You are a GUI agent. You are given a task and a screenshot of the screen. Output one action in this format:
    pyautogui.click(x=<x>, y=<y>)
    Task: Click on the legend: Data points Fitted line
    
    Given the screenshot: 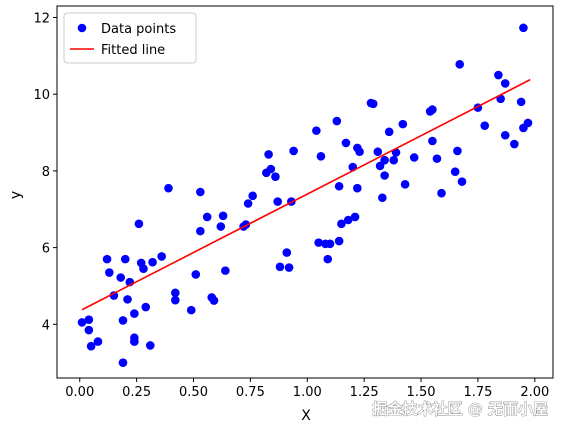 What is the action you would take?
    pyautogui.click(x=130, y=38)
    